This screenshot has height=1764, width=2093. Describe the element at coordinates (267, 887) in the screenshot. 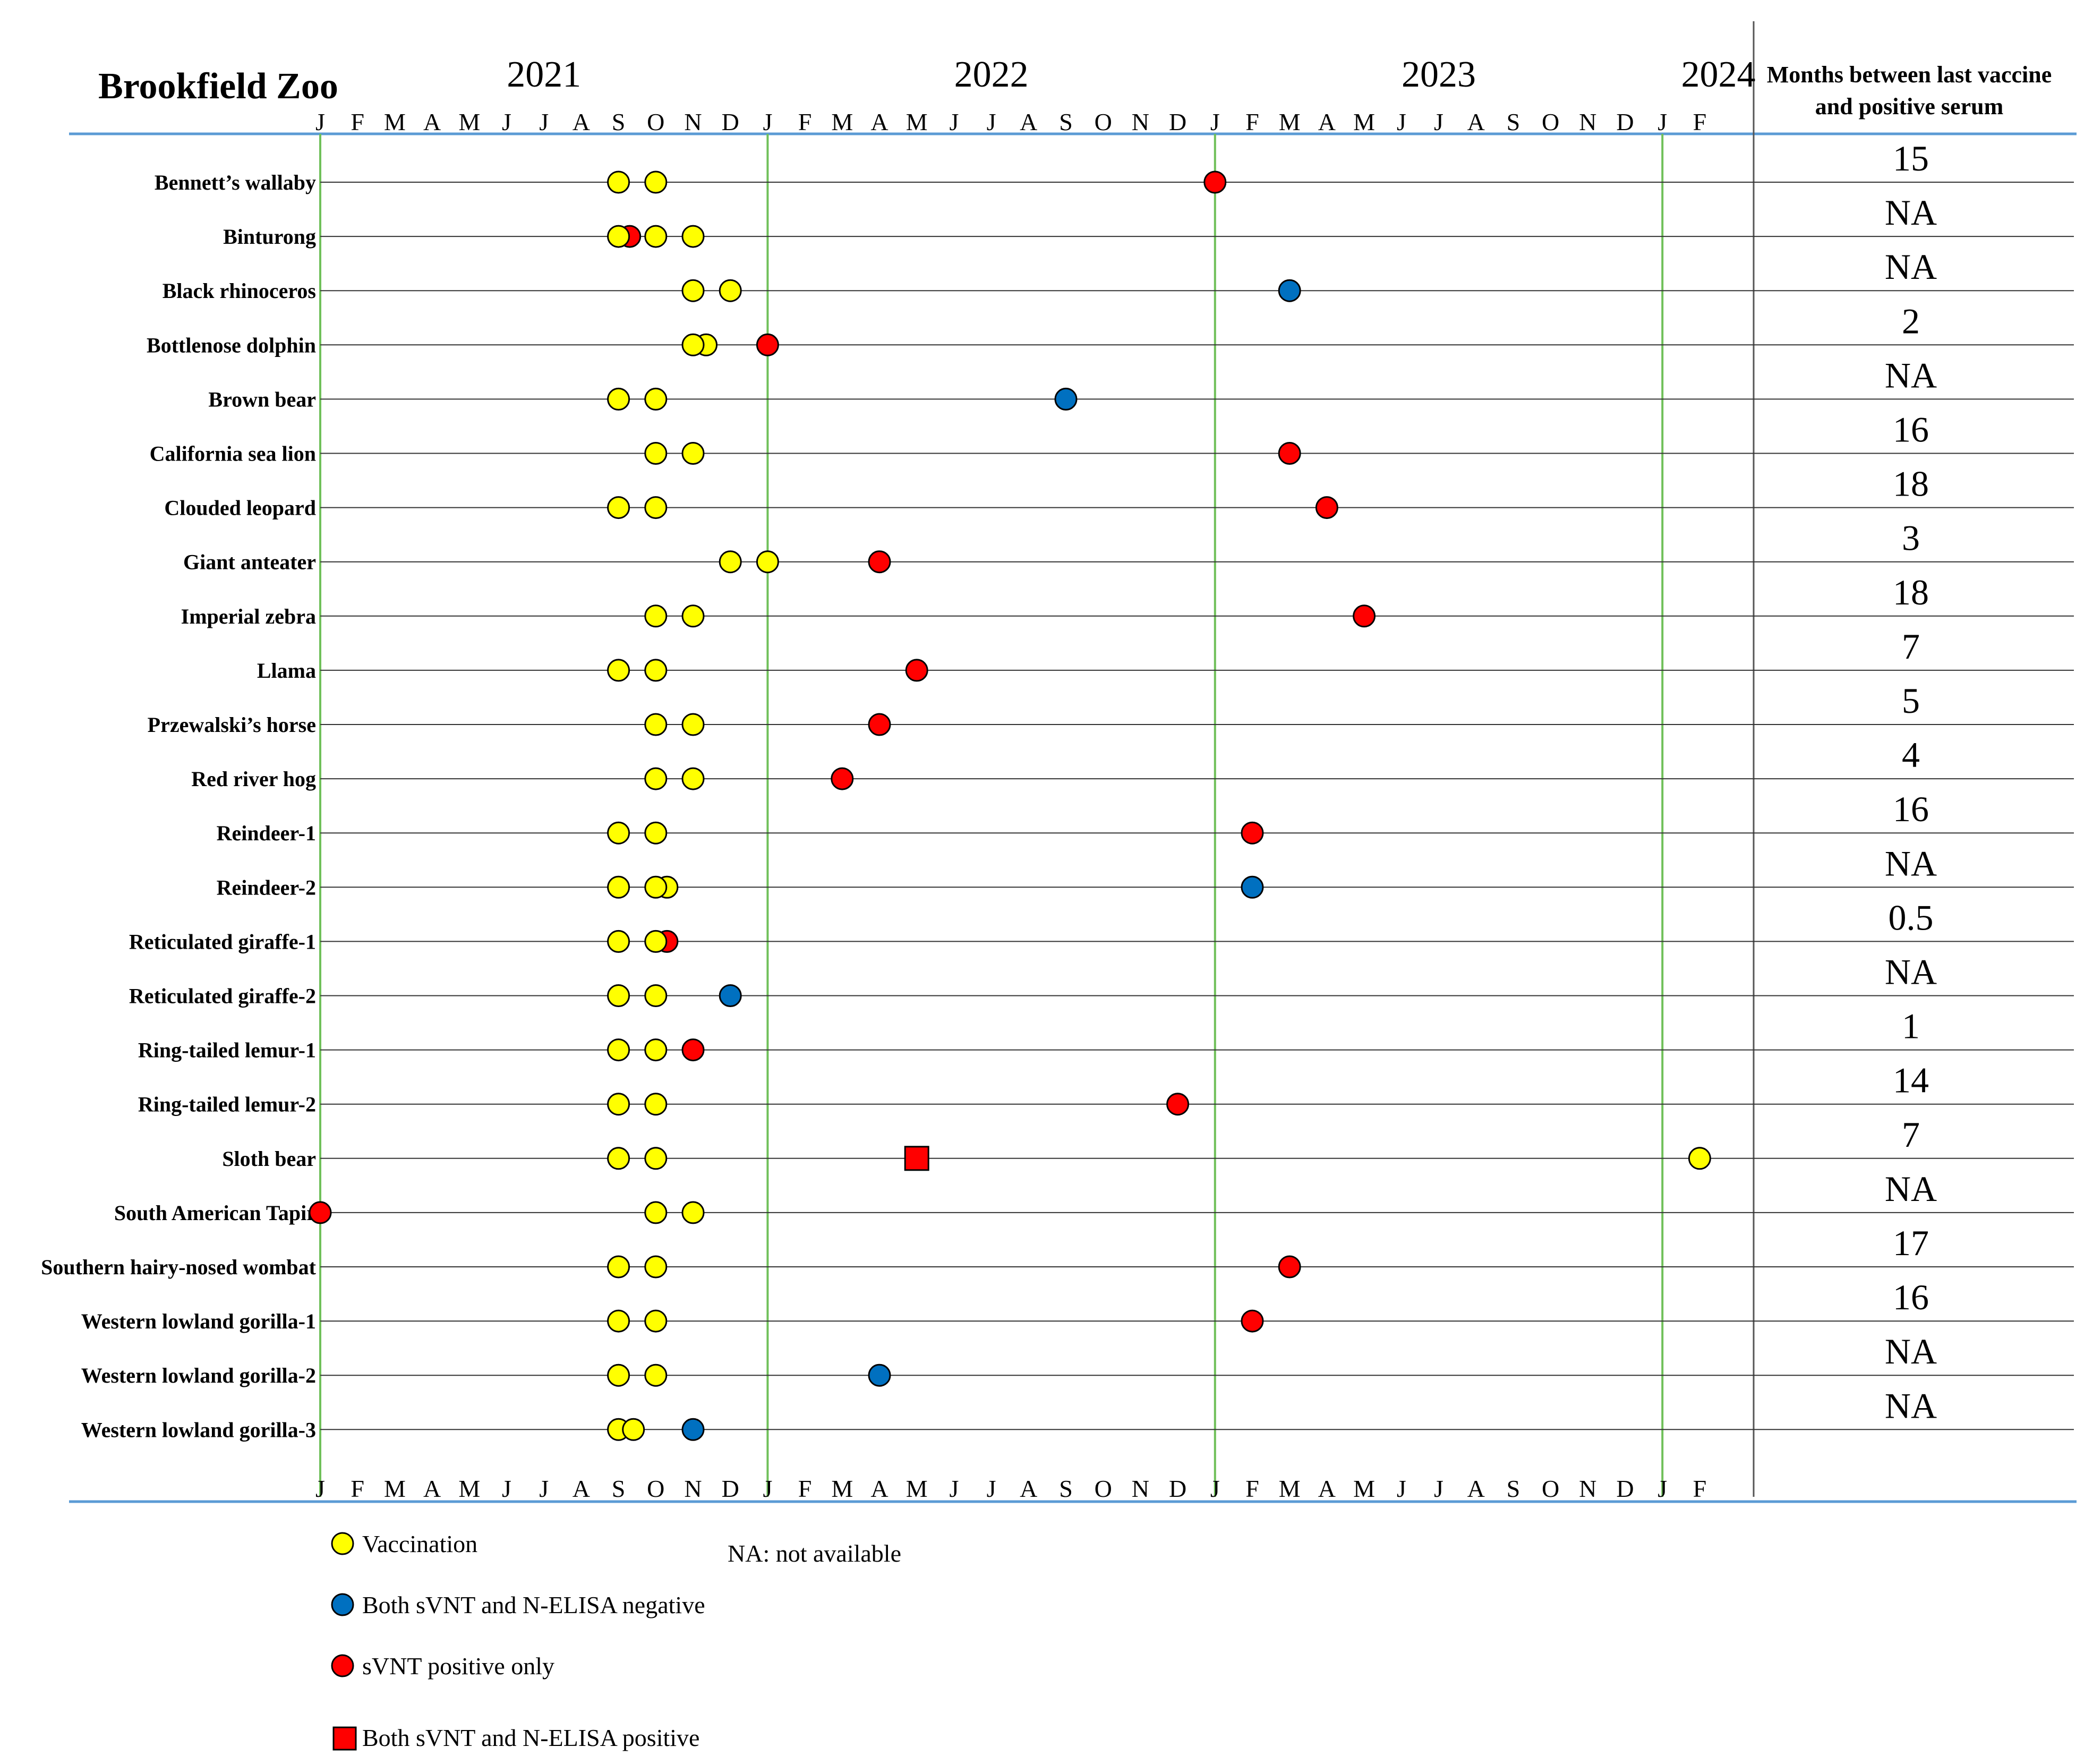

I see `animal-label: Reindeer-2` at that location.